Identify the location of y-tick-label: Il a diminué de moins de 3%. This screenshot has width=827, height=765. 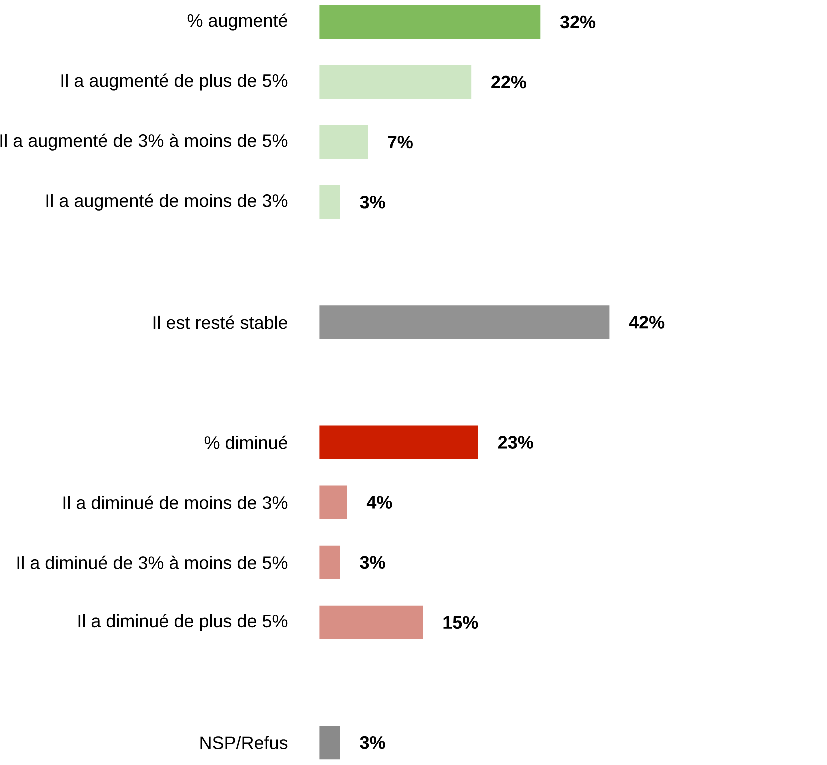
(176, 503).